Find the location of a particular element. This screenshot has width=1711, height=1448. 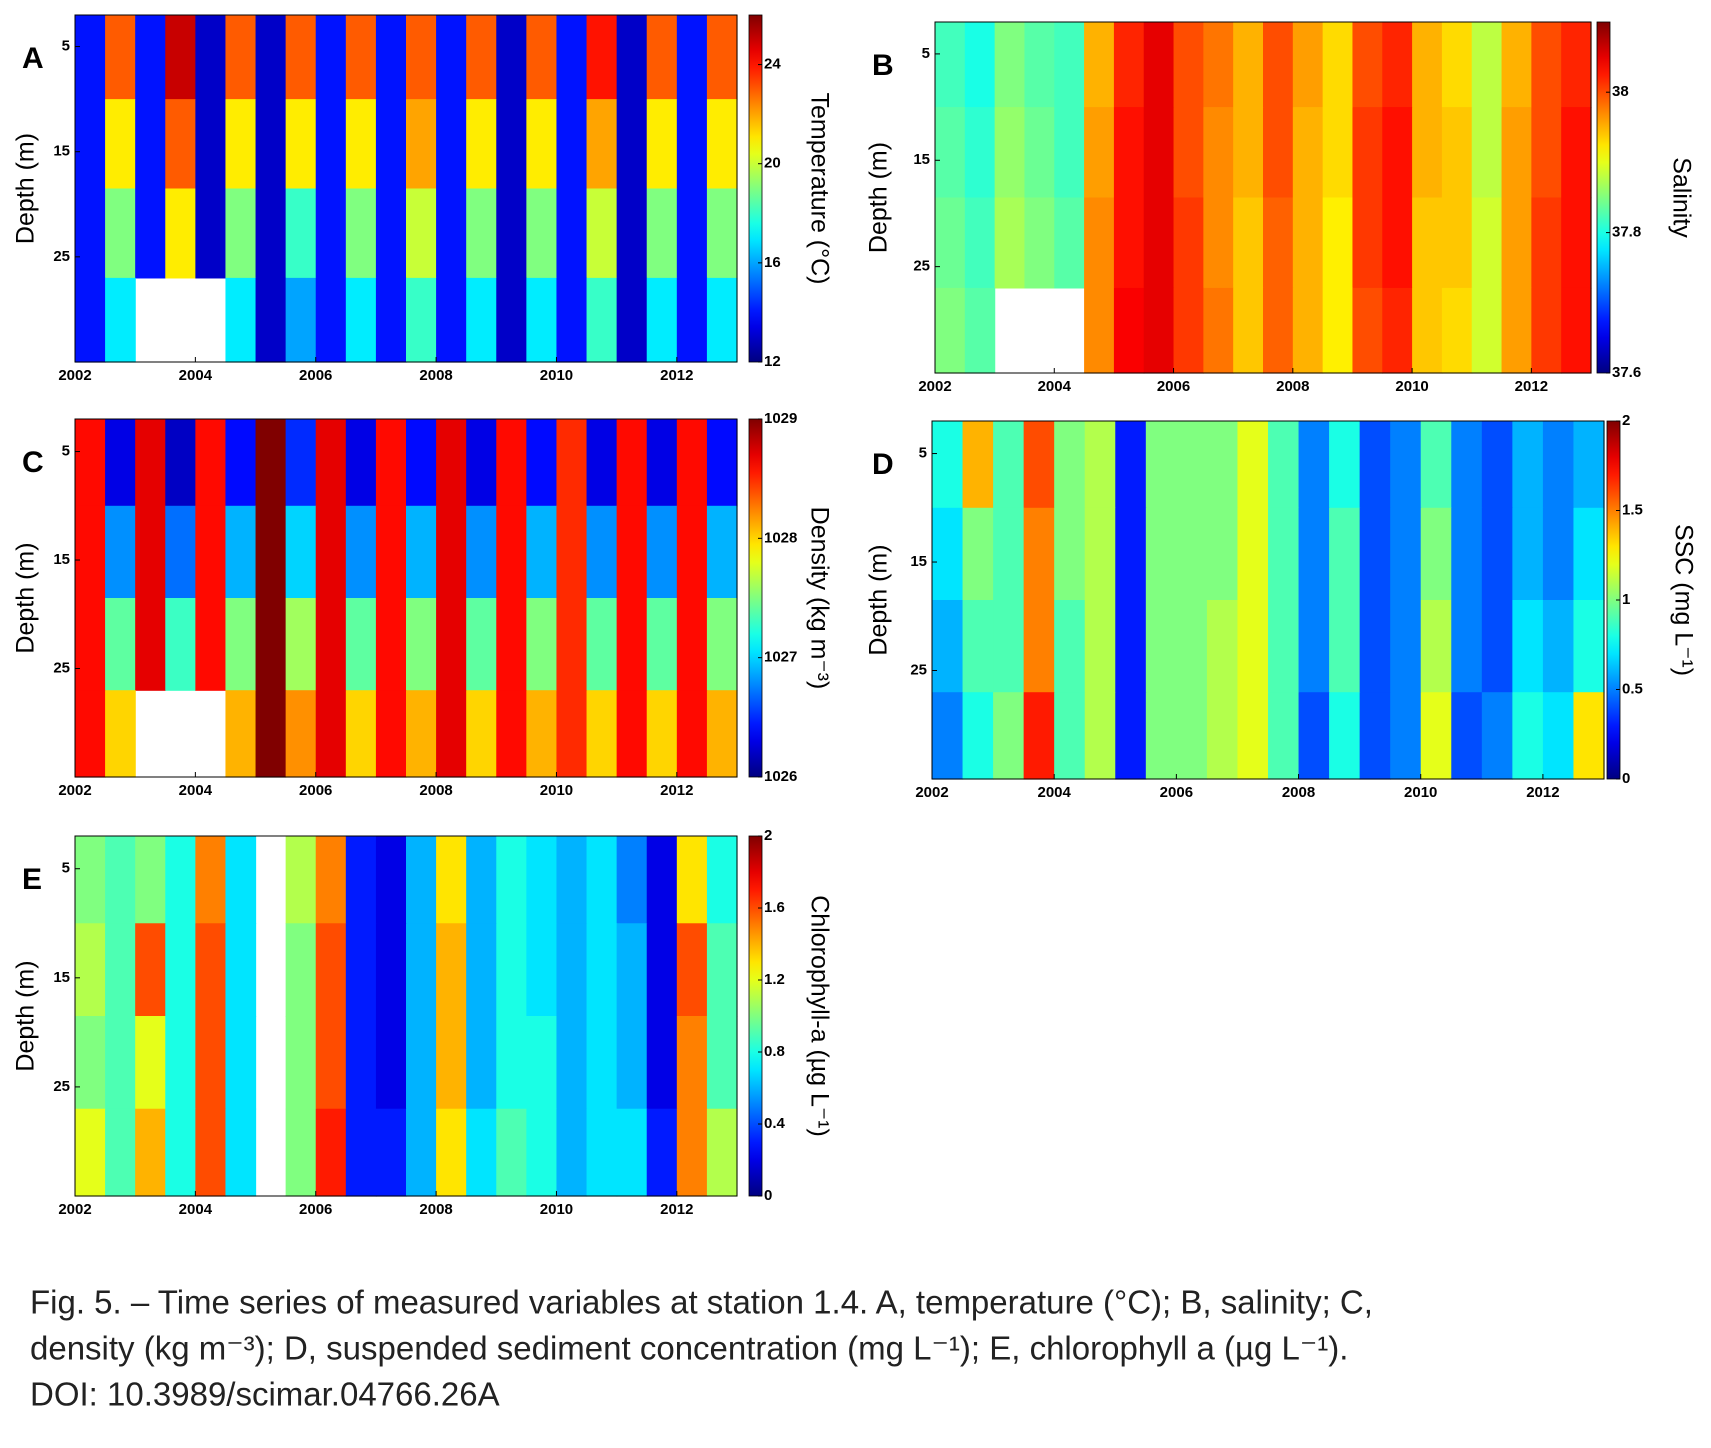

colorbar-tick-label: 16 is located at coordinates (772, 262).